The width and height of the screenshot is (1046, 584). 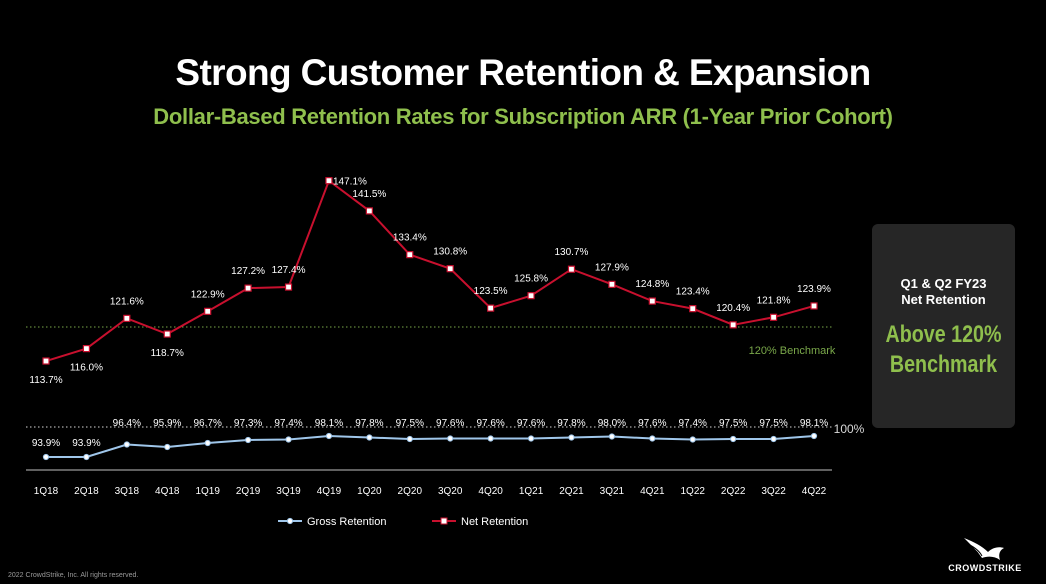 I want to click on net-retention-label: 123.9%, so click(x=814, y=289).